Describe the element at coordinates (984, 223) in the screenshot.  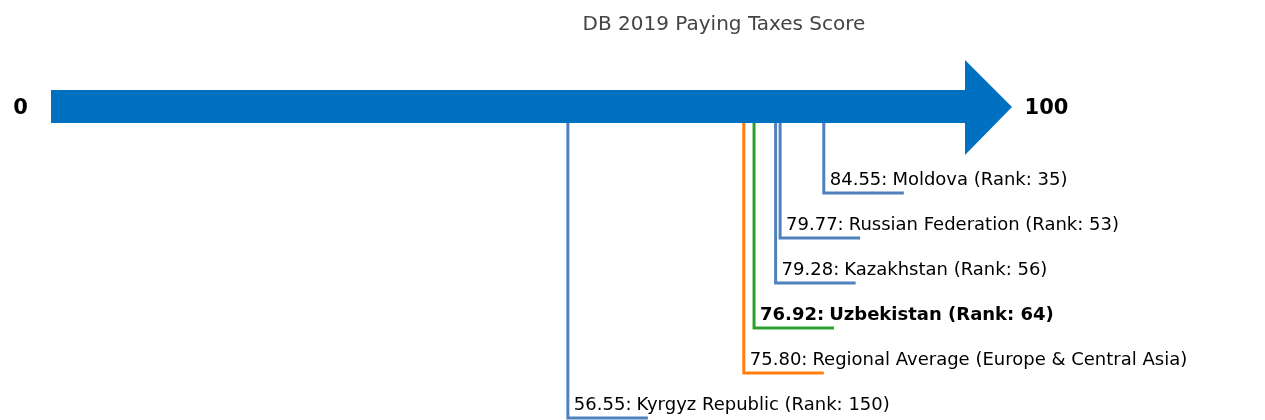
I see `category-label: Russian Federation (Rank: 53)` at that location.